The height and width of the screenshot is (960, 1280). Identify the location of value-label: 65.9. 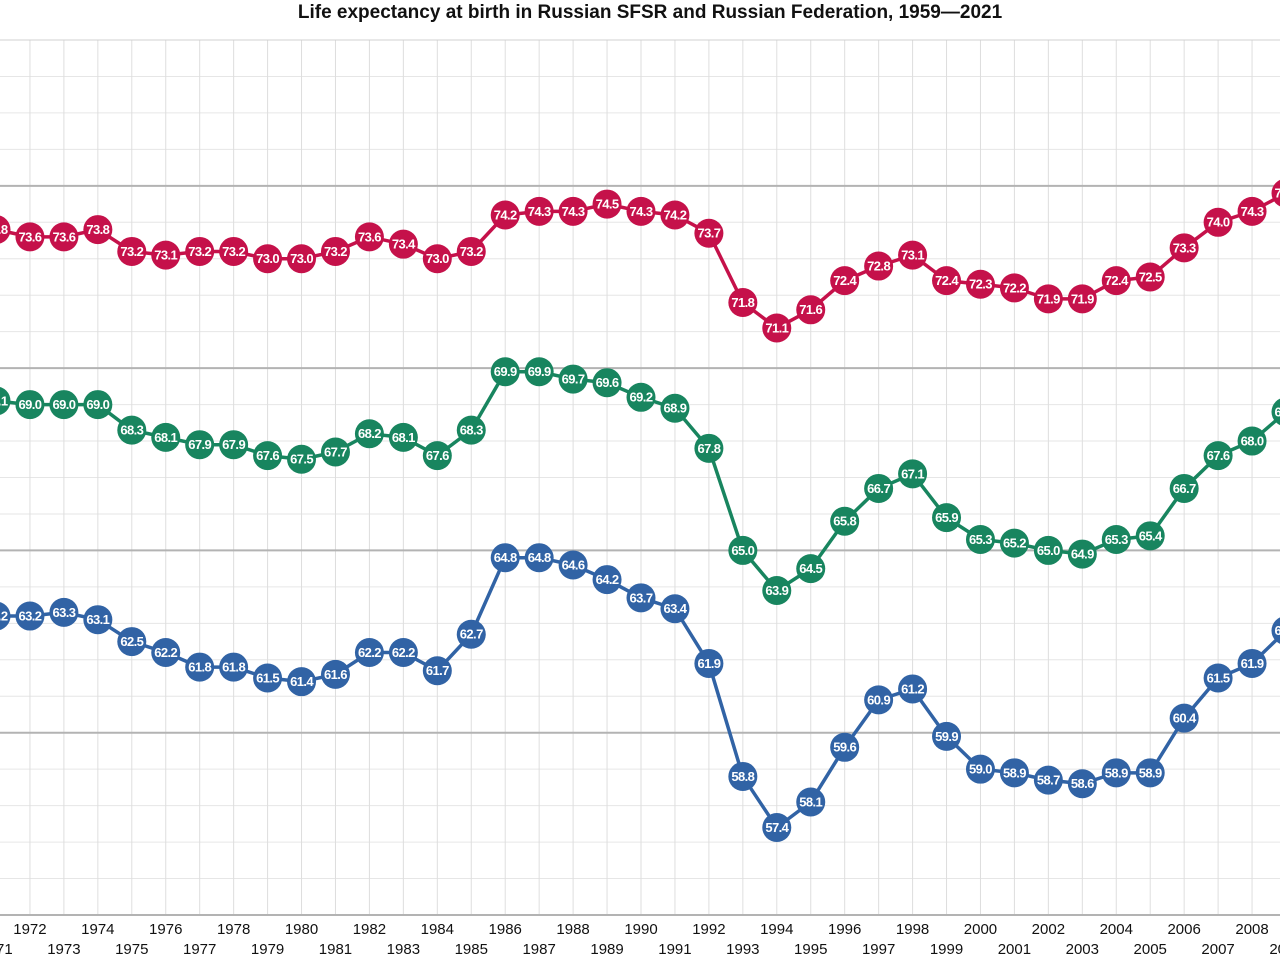
(946, 517).